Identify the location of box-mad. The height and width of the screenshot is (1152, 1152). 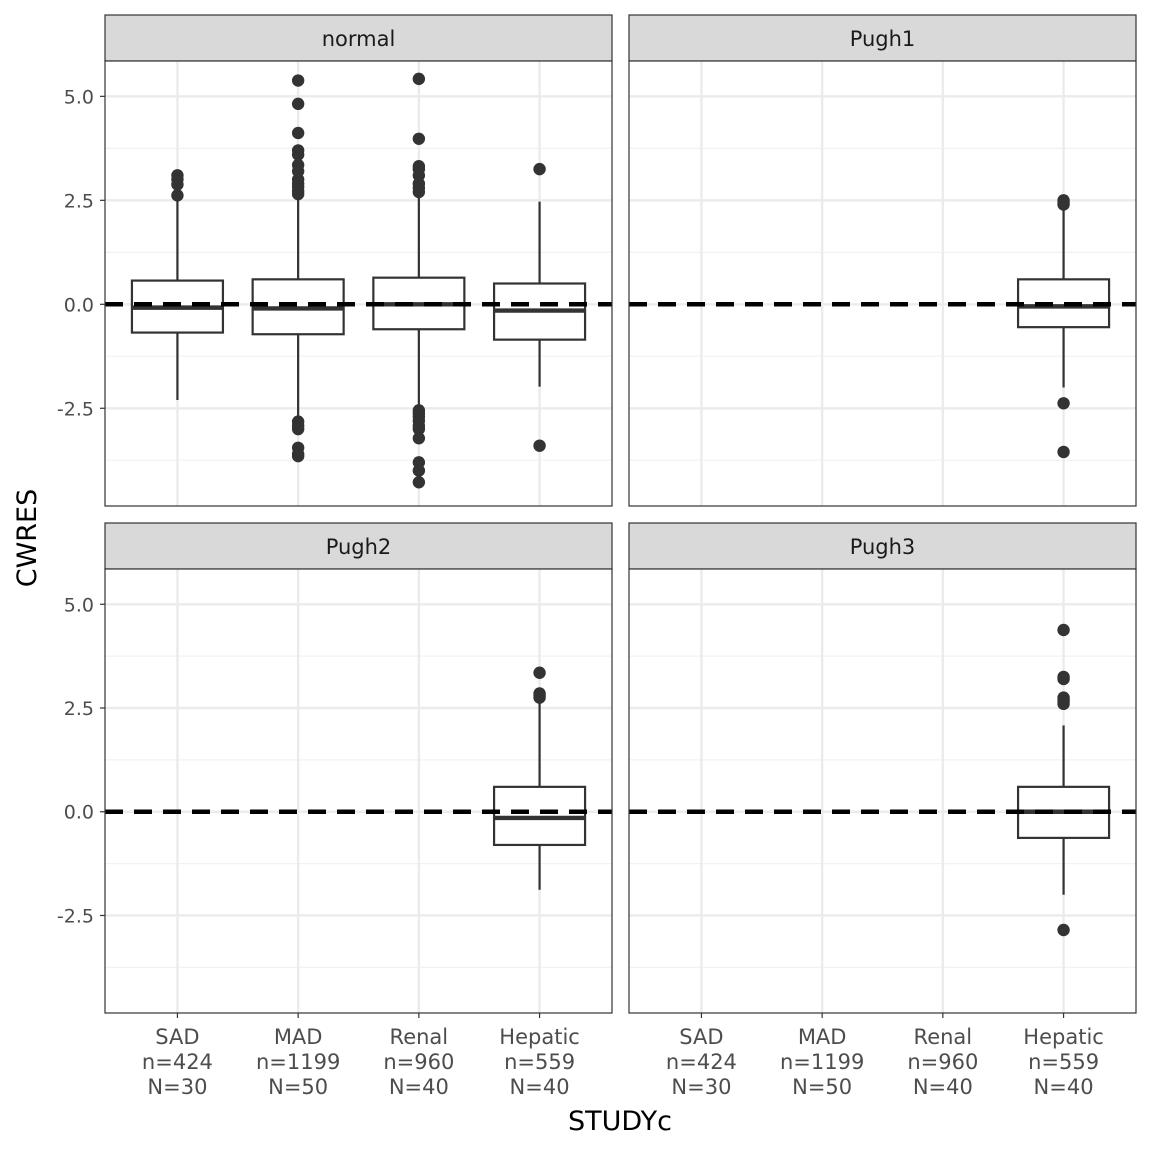
(298, 268).